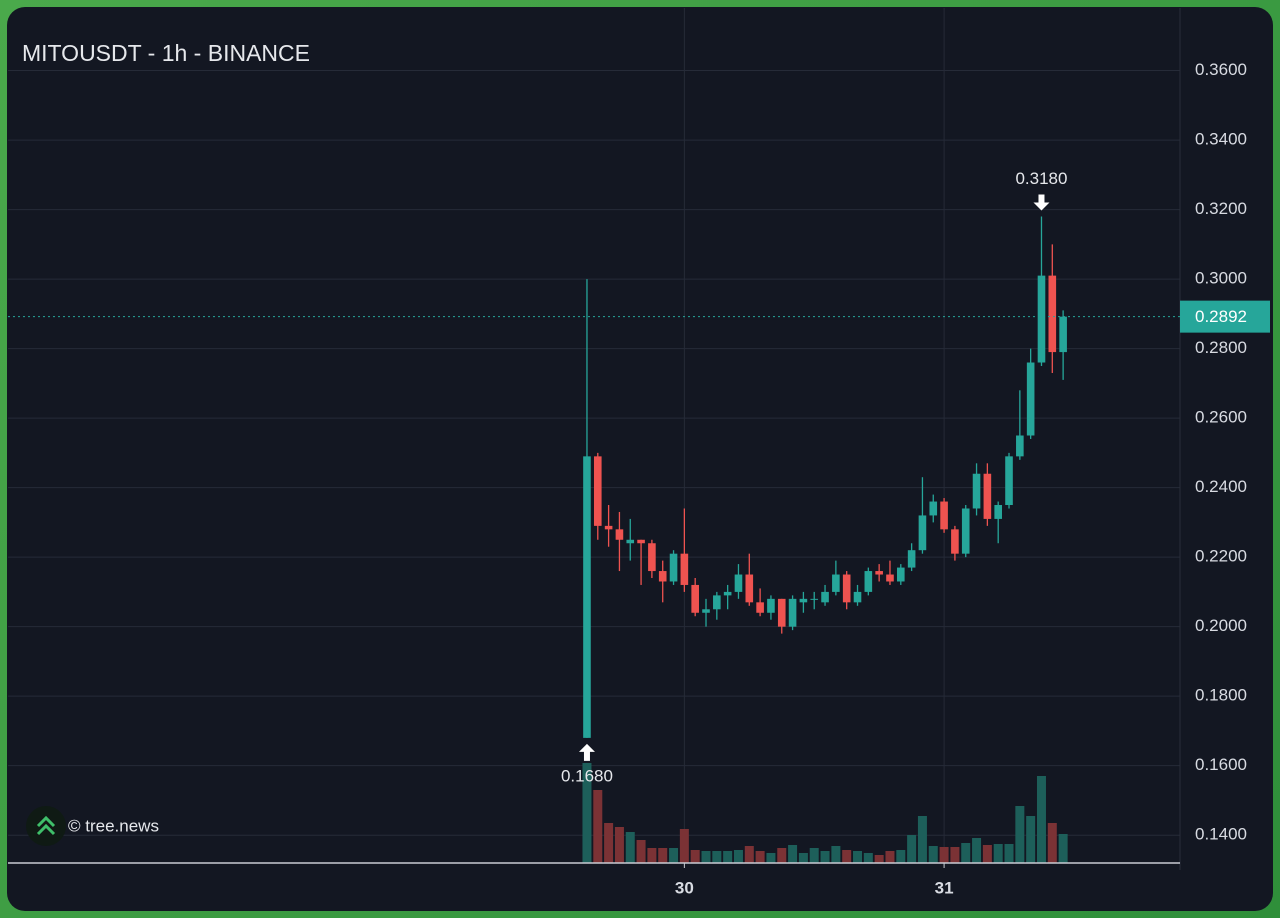 This screenshot has height=918, width=1280. Describe the element at coordinates (1221, 834) in the screenshot. I see `y-tick-label: 0.1400` at that location.